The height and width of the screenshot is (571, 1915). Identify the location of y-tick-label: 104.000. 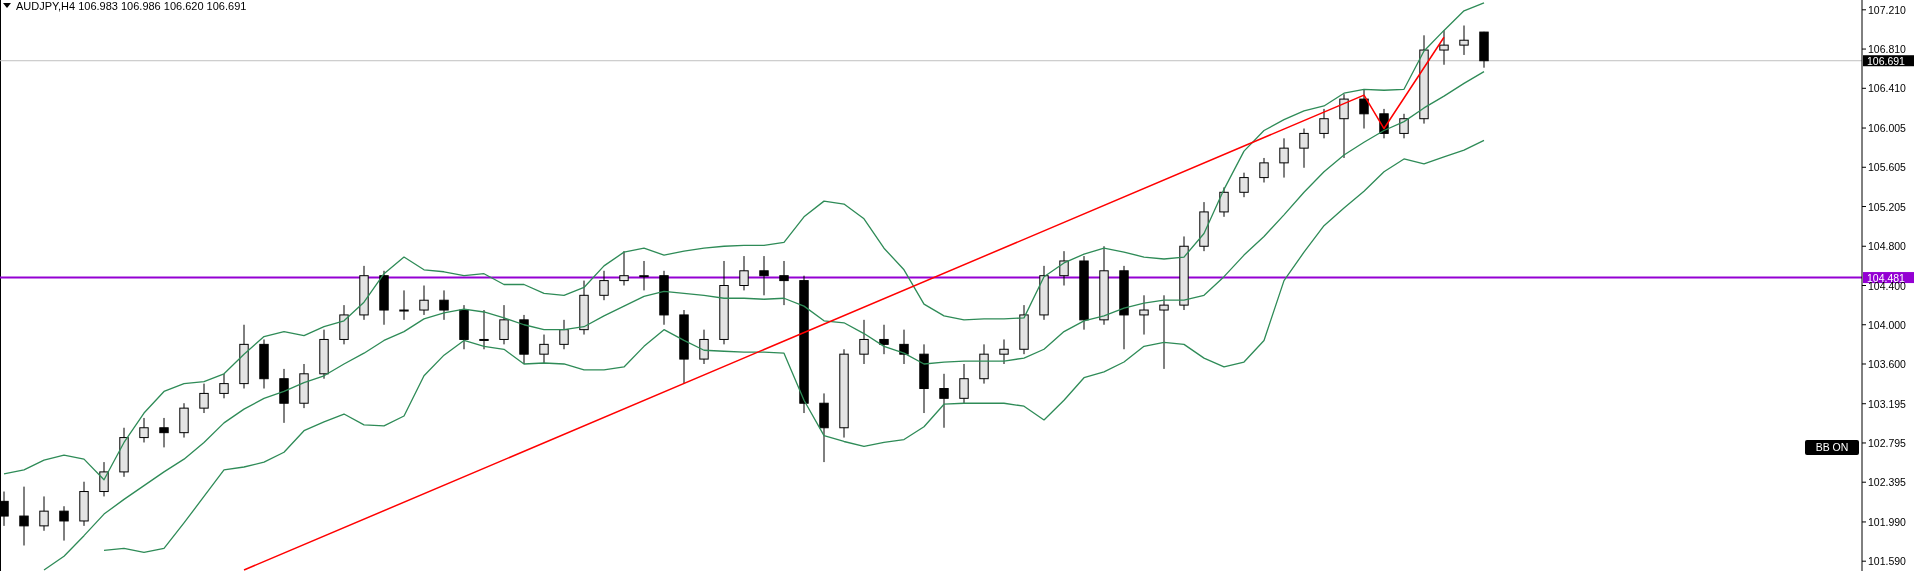
(1887, 324).